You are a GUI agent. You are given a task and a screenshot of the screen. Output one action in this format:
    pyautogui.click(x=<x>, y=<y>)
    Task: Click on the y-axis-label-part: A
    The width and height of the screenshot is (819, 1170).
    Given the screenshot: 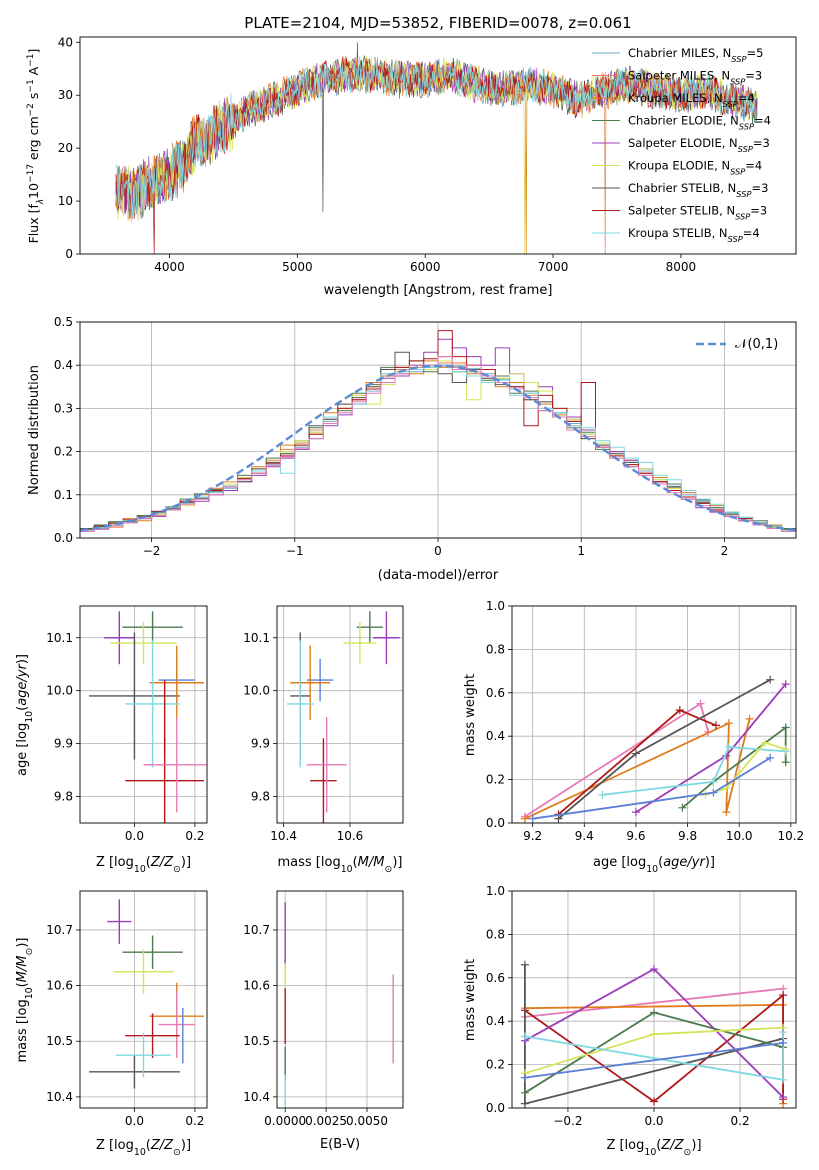 What is the action you would take?
    pyautogui.click(x=33, y=72)
    